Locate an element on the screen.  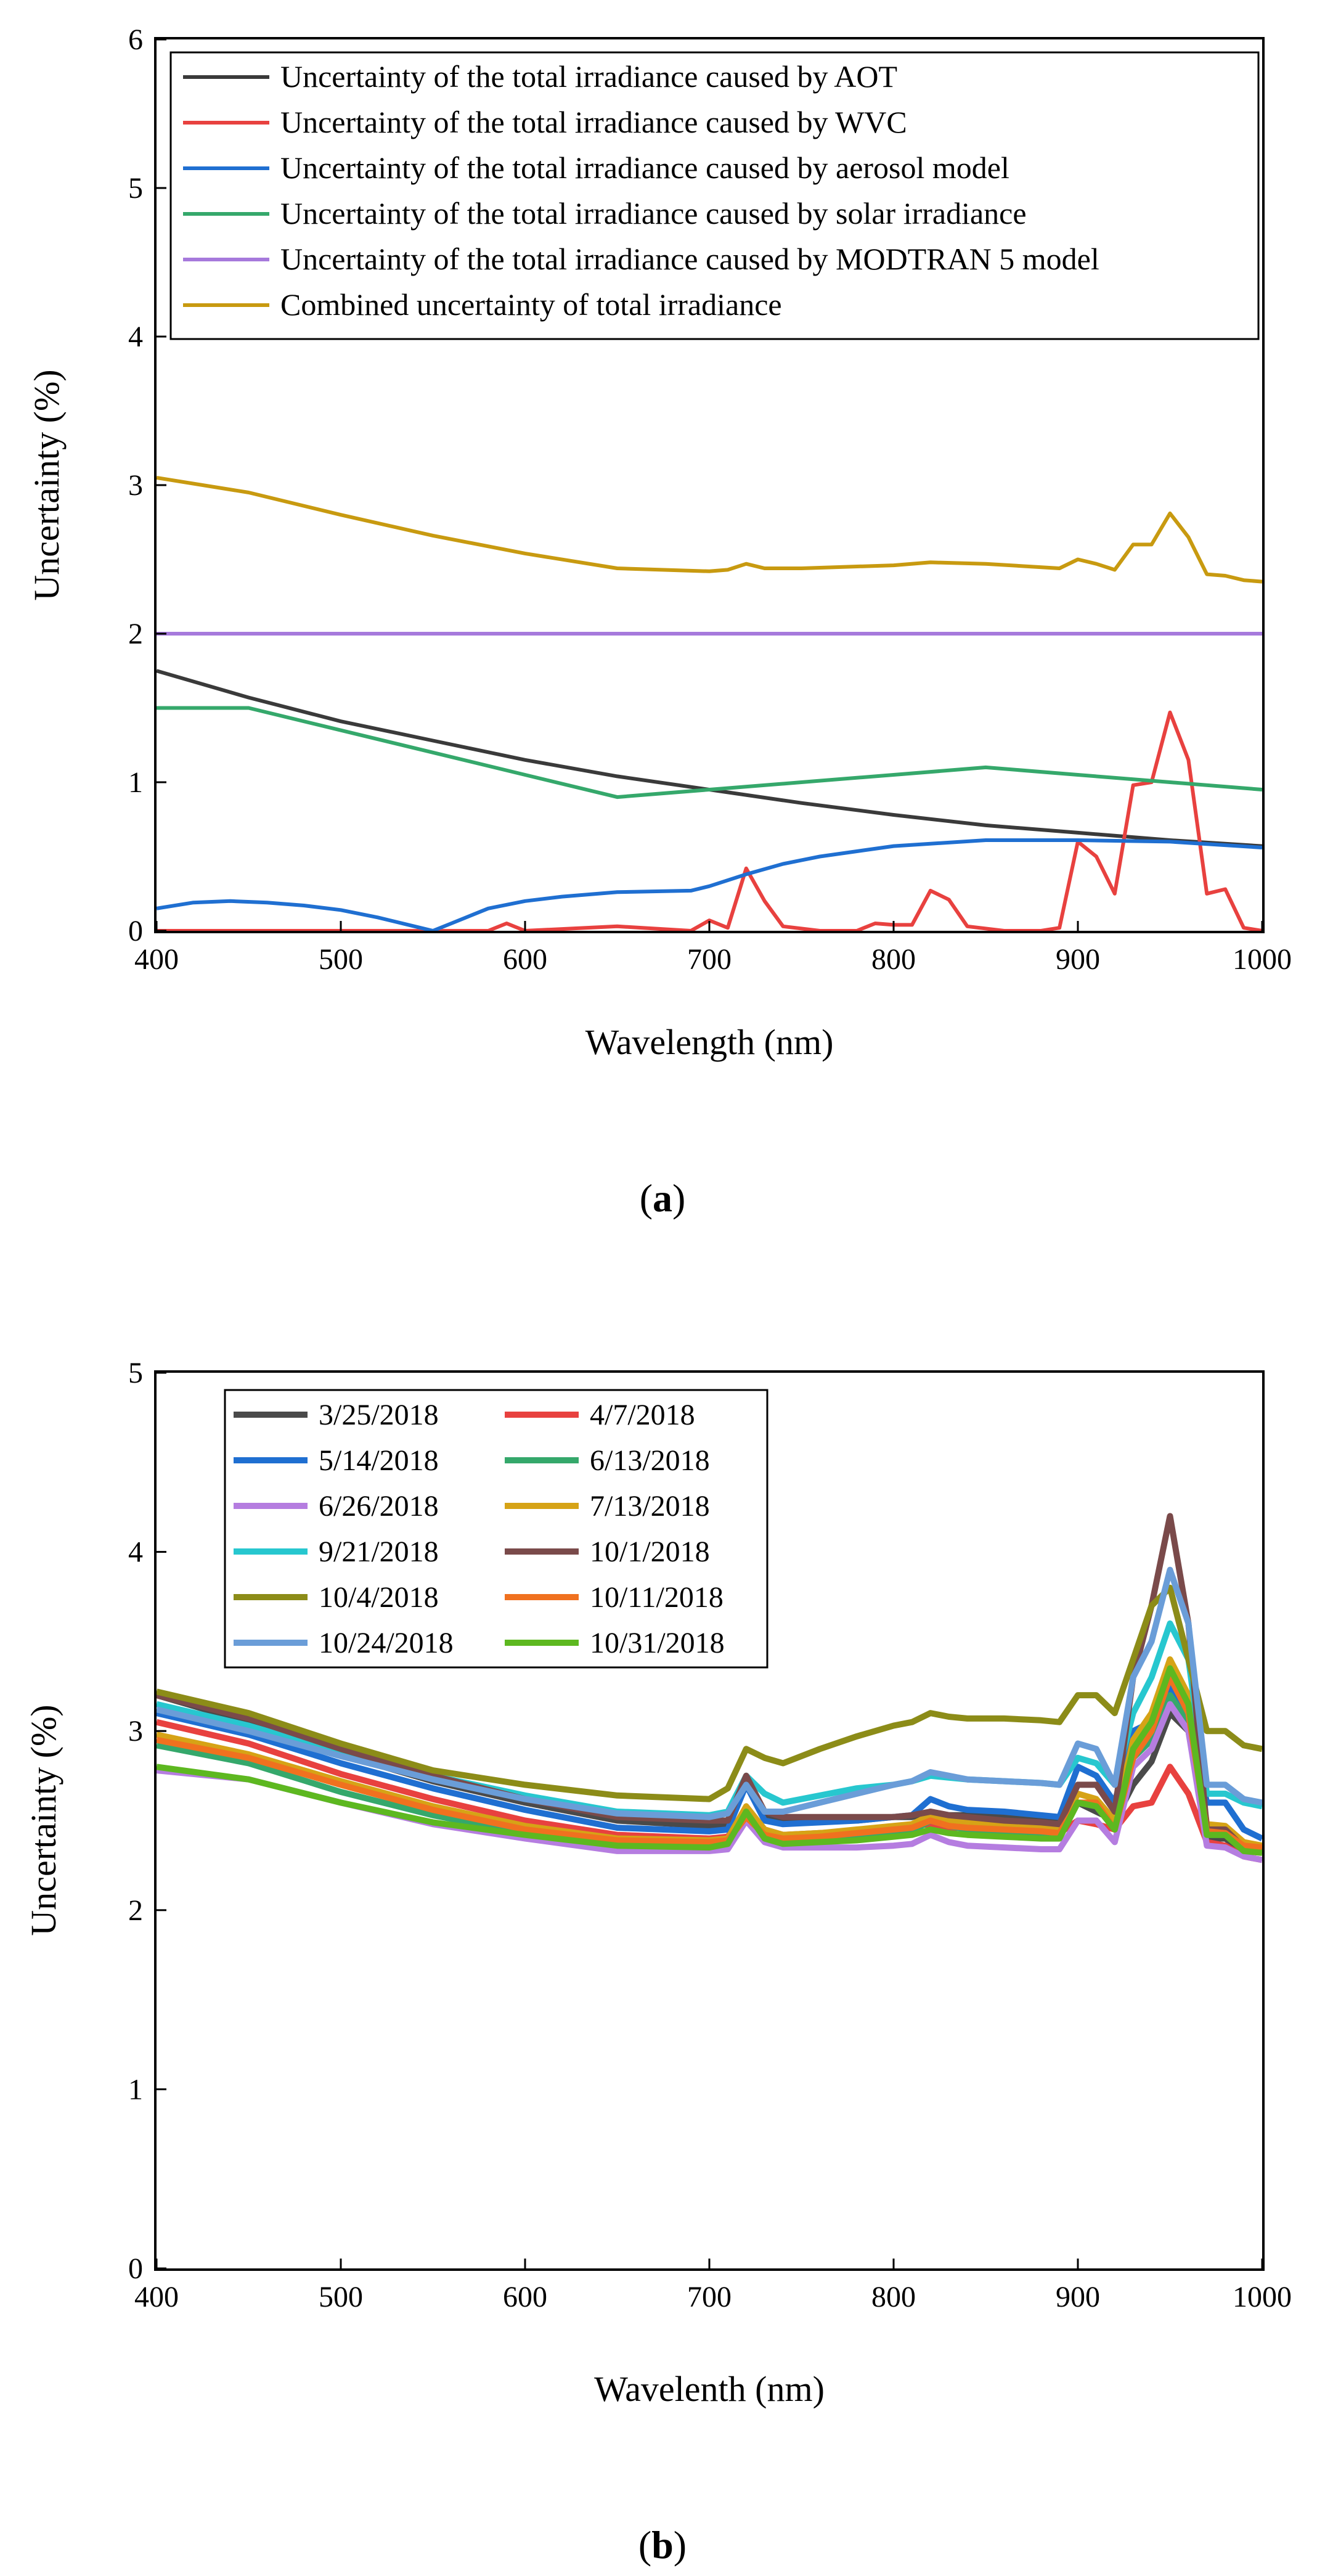
chart-a-y-tick-label-0: 0 is located at coordinates (135, 931).